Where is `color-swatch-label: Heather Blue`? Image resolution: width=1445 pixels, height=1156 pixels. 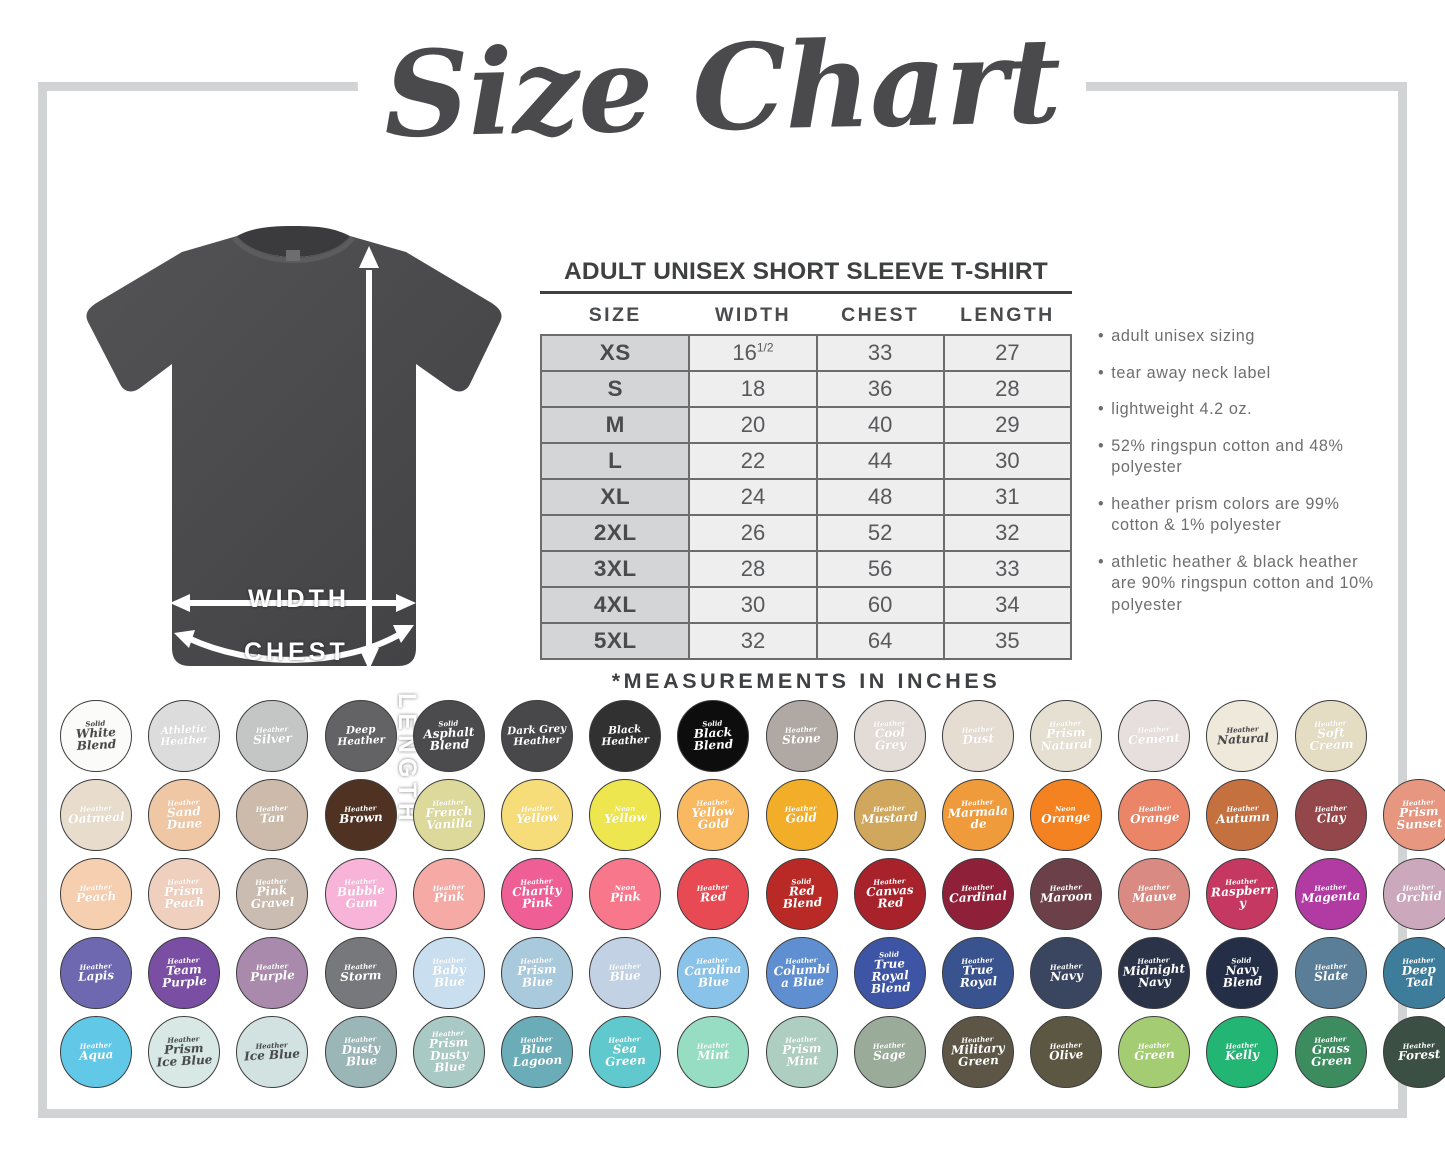 color-swatch-label: Heather Blue is located at coordinates (625, 973).